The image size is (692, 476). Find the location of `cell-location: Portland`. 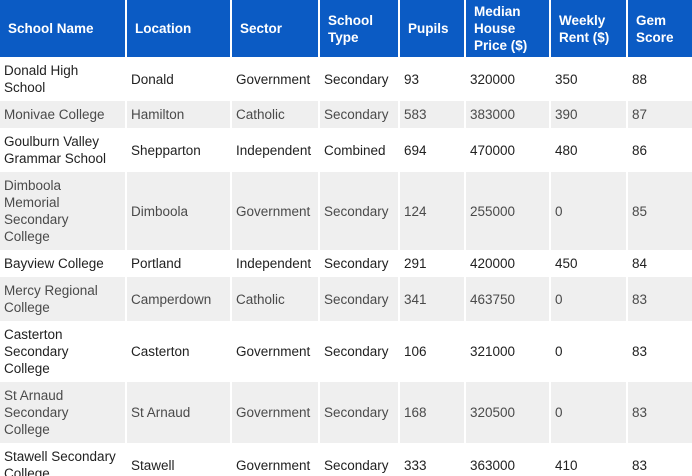

cell-location: Portland is located at coordinates (156, 263).